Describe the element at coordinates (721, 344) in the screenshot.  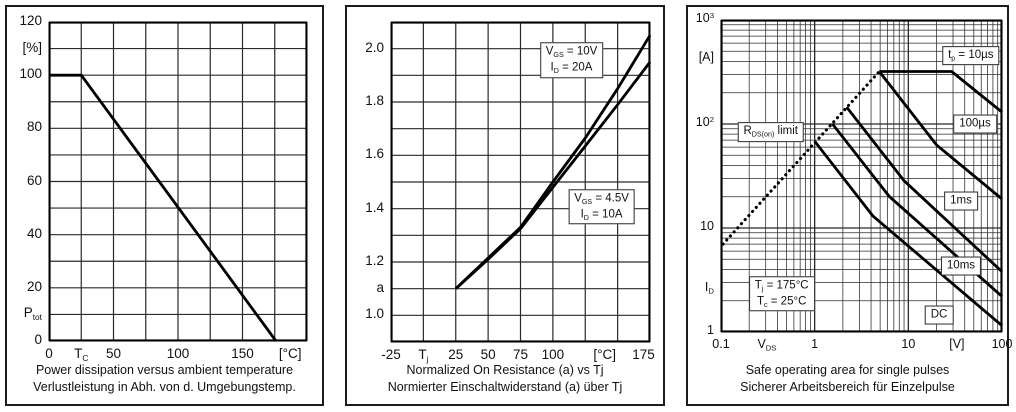
I see `x-tick-label: 0.1` at that location.